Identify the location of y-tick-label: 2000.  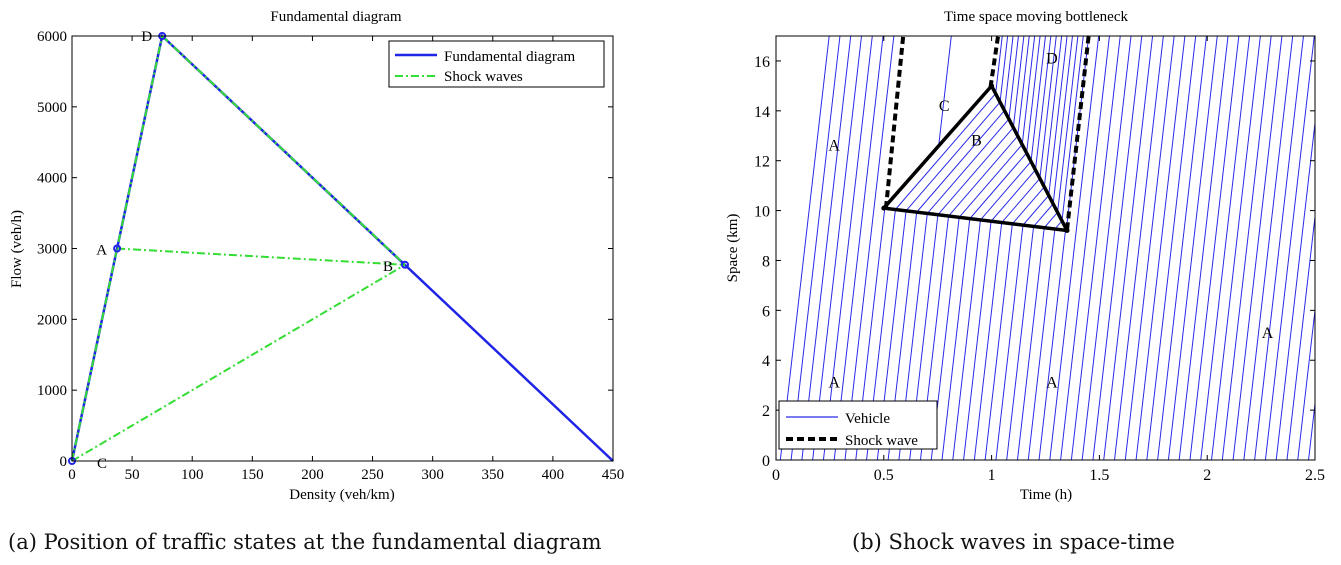
(52, 320).